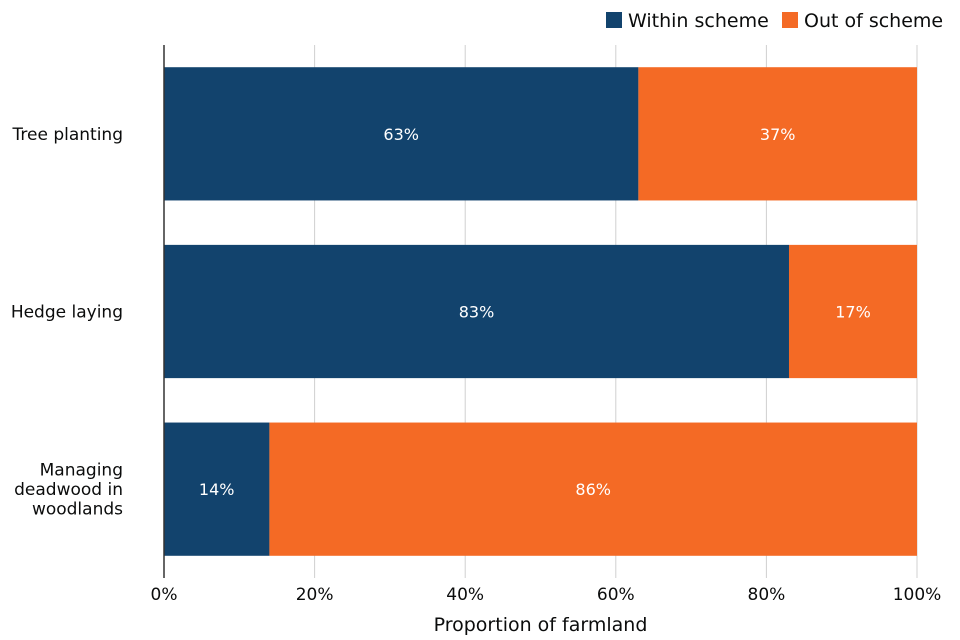  What do you see at coordinates (767, 595) in the screenshot?
I see `x-tick-label: 80%` at bounding box center [767, 595].